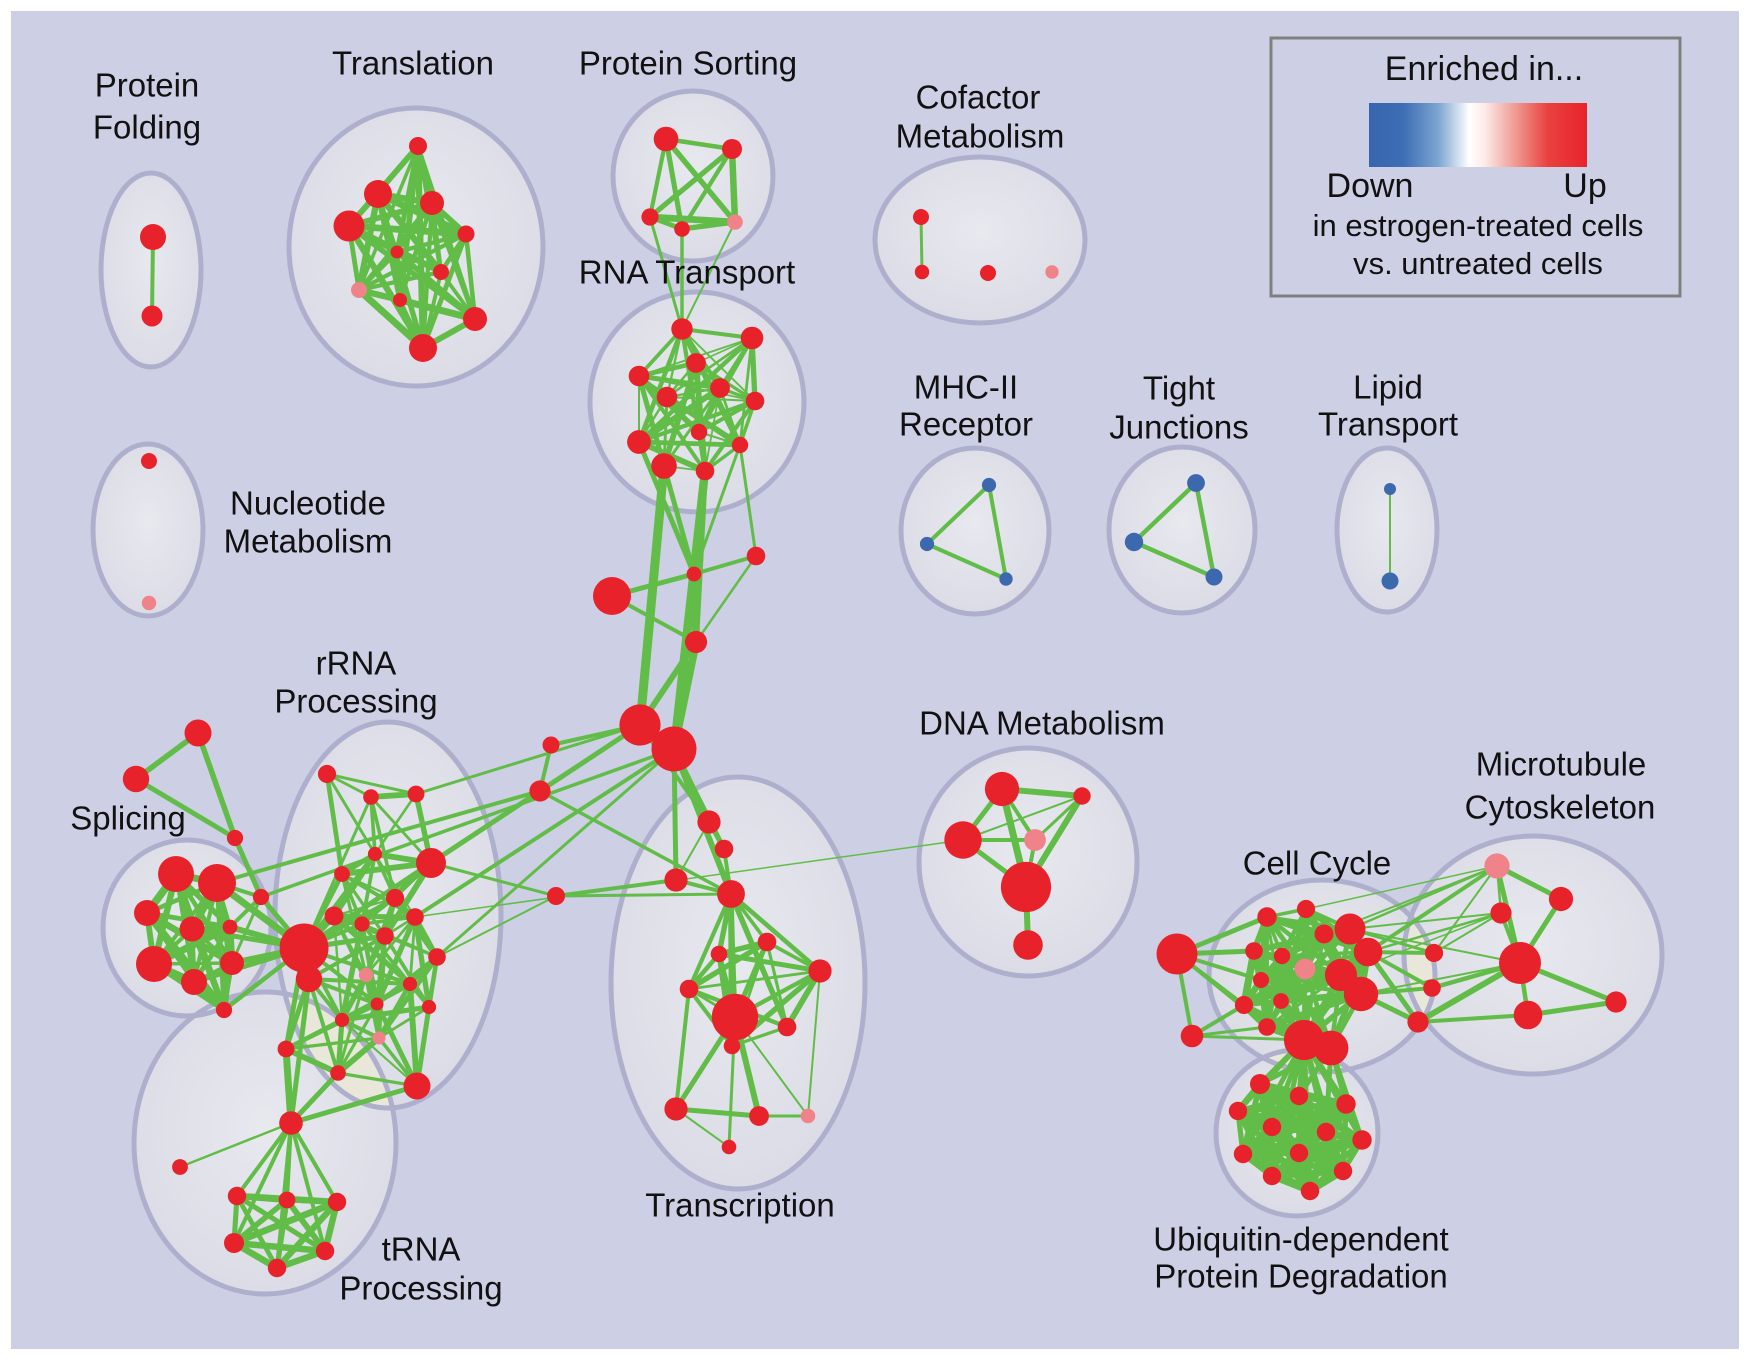 The height and width of the screenshot is (1360, 1750). I want to click on svg-text: in estrogen-treated cells, so click(1478, 225).